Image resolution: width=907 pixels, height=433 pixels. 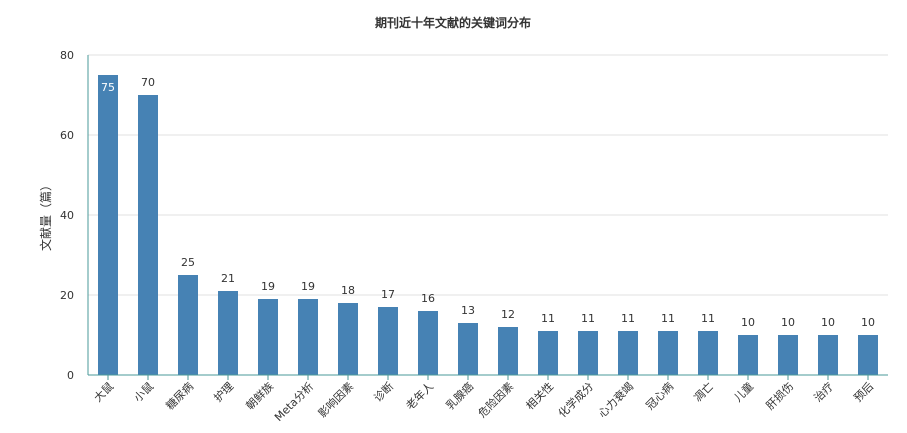 What do you see at coordinates (108, 87) in the screenshot?
I see `data-label: 75` at bounding box center [108, 87].